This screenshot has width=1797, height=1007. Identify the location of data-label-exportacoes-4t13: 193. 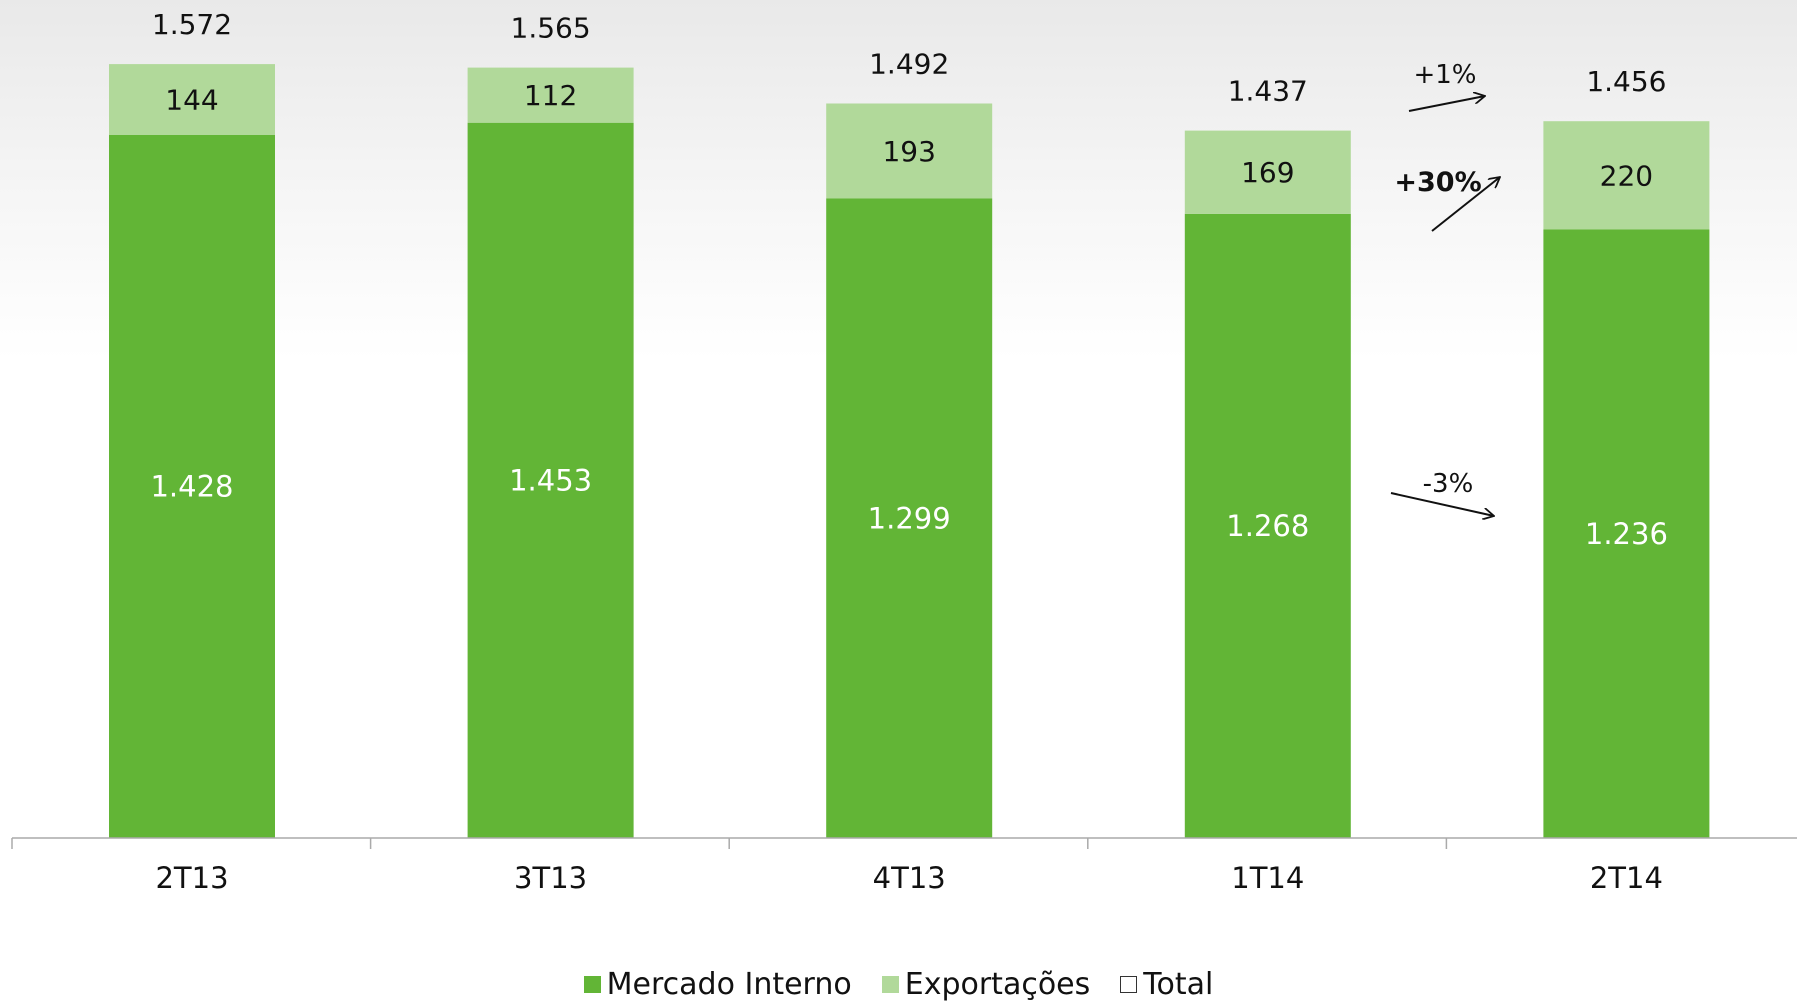
(908, 151).